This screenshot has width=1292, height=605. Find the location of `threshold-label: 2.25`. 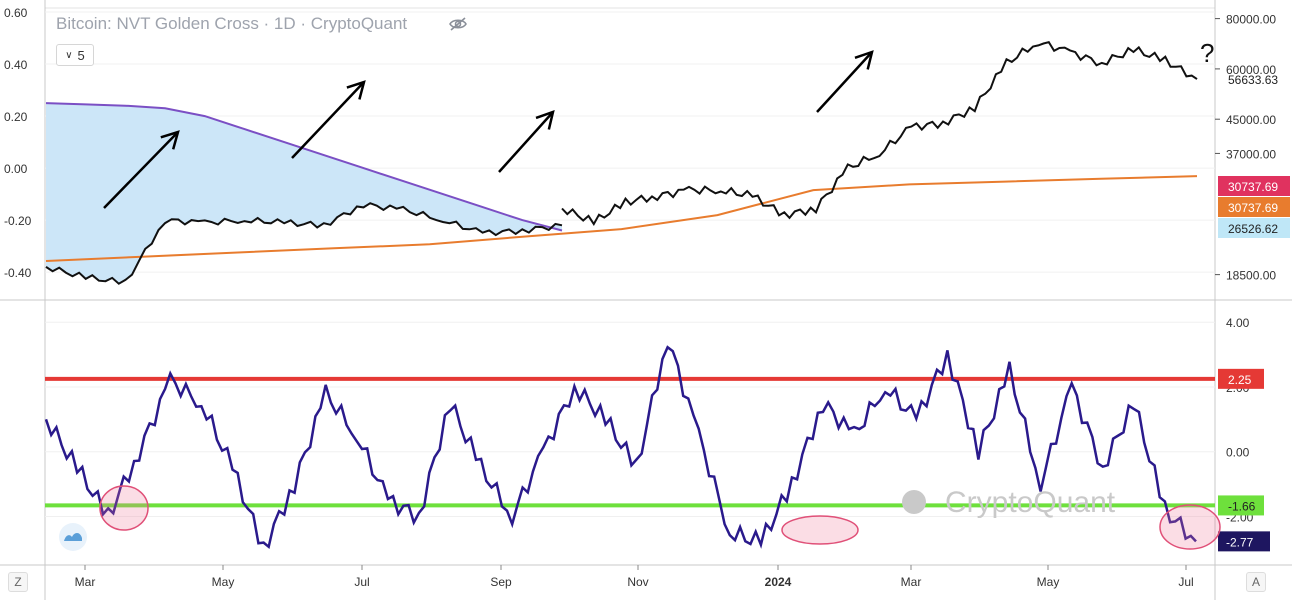

threshold-label: 2.25 is located at coordinates (1240, 380).